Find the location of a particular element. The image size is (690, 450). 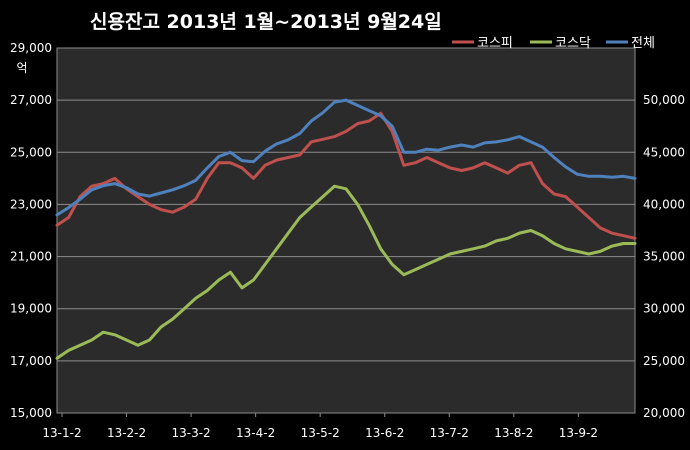

x-tick-label: 13-8-2 is located at coordinates (513, 433).